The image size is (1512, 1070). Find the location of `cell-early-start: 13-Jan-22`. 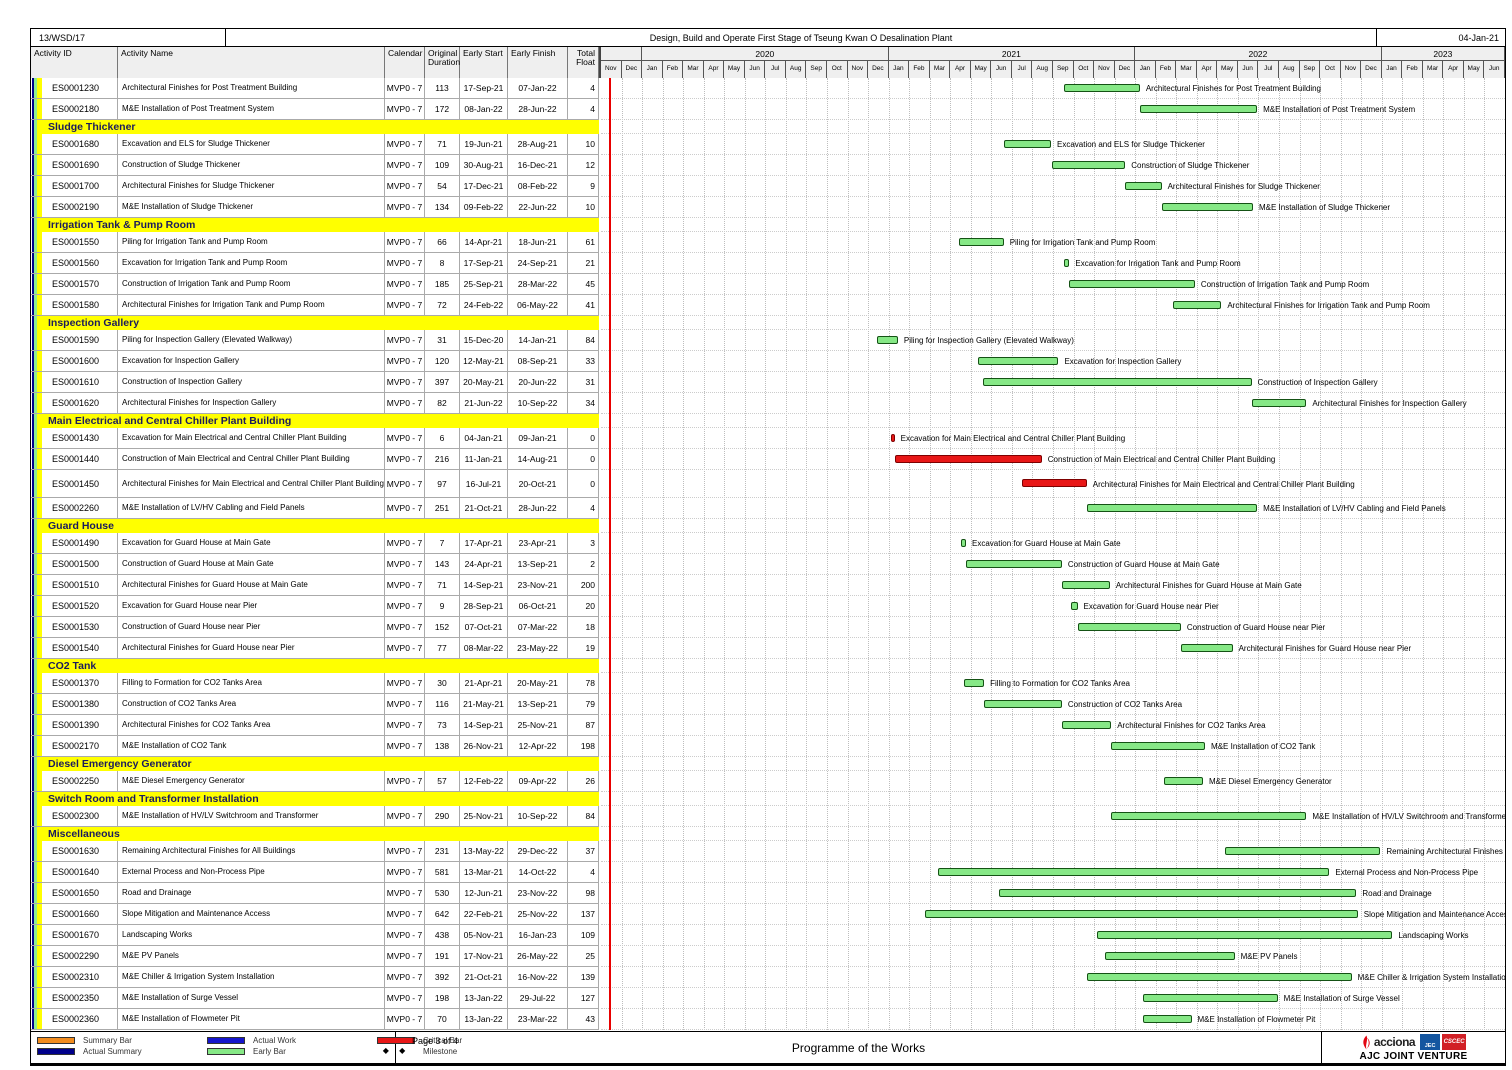

cell-early-start: 13-Jan-22 is located at coordinates (484, 1019).